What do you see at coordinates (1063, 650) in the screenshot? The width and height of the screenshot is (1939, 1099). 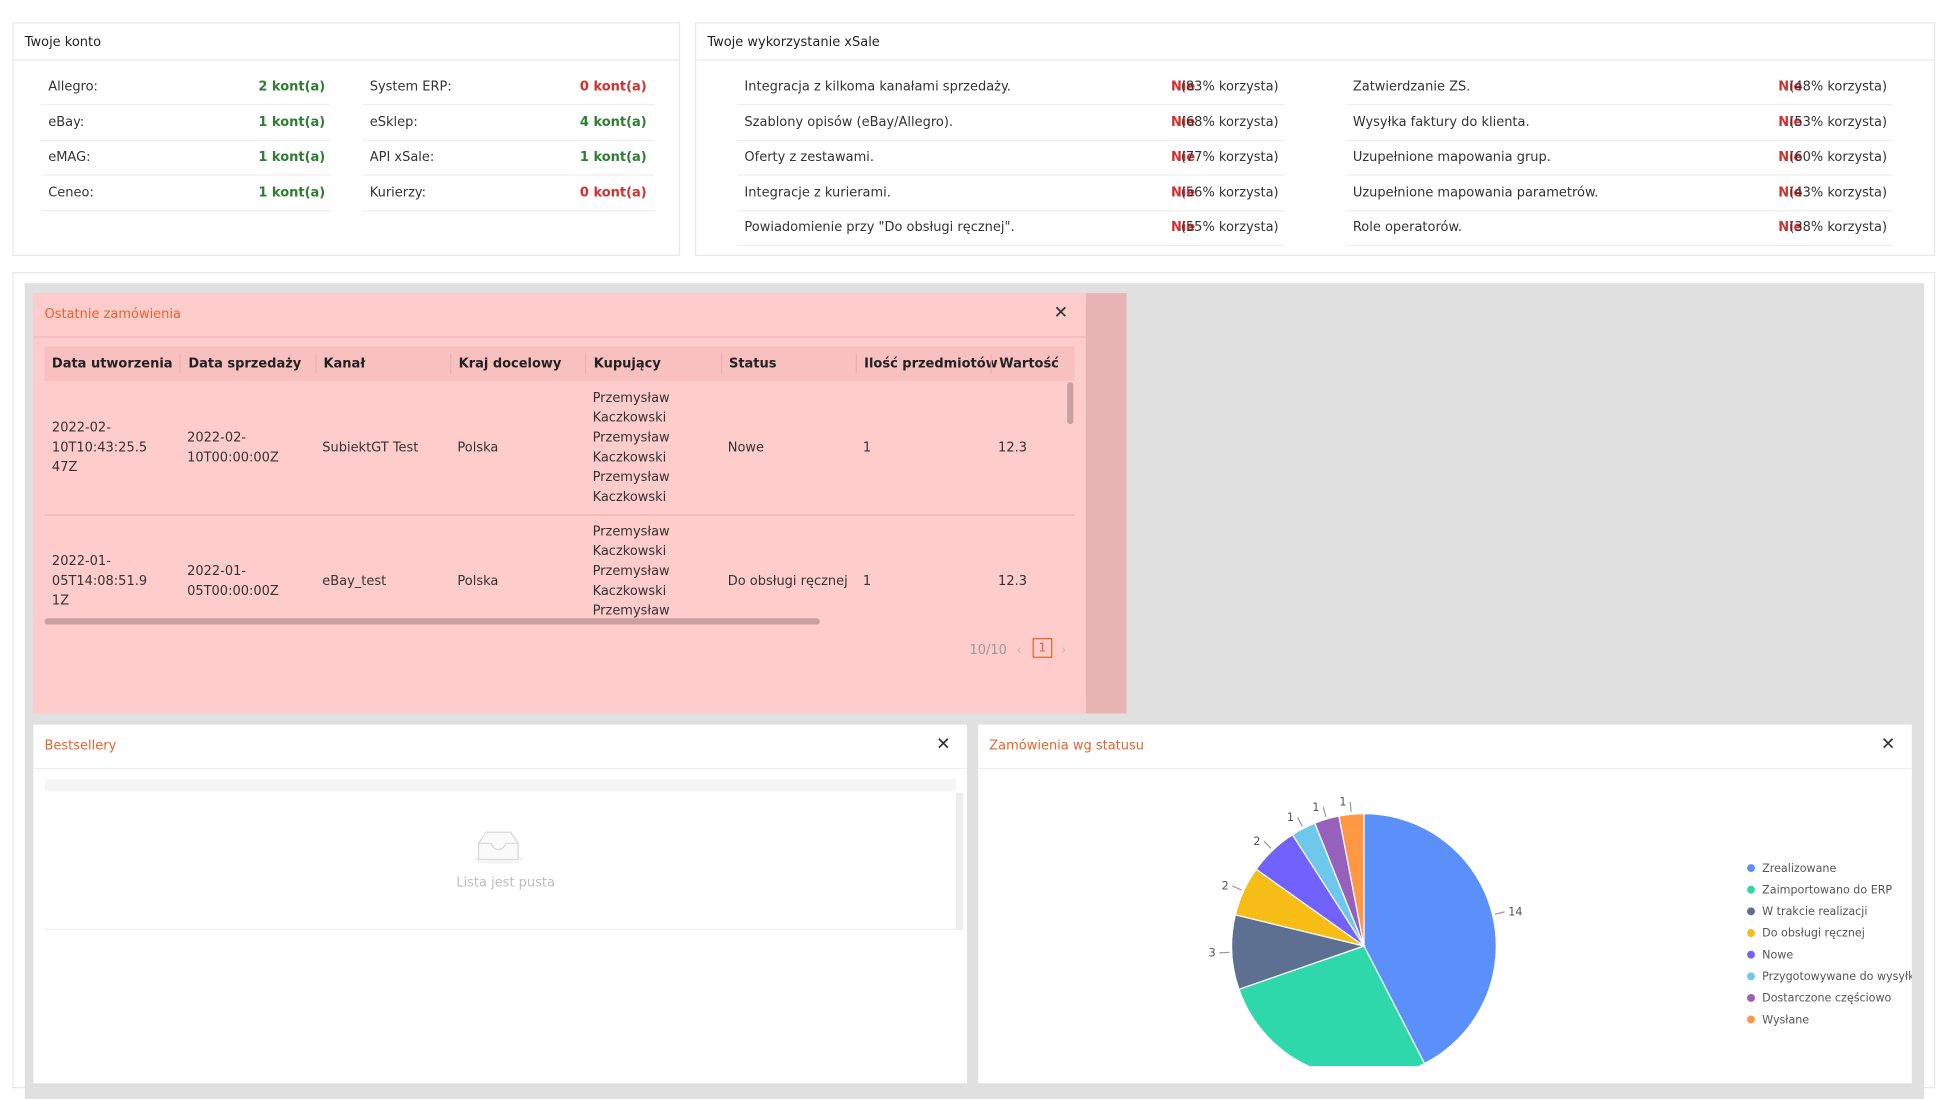 I see `next-page: ›` at bounding box center [1063, 650].